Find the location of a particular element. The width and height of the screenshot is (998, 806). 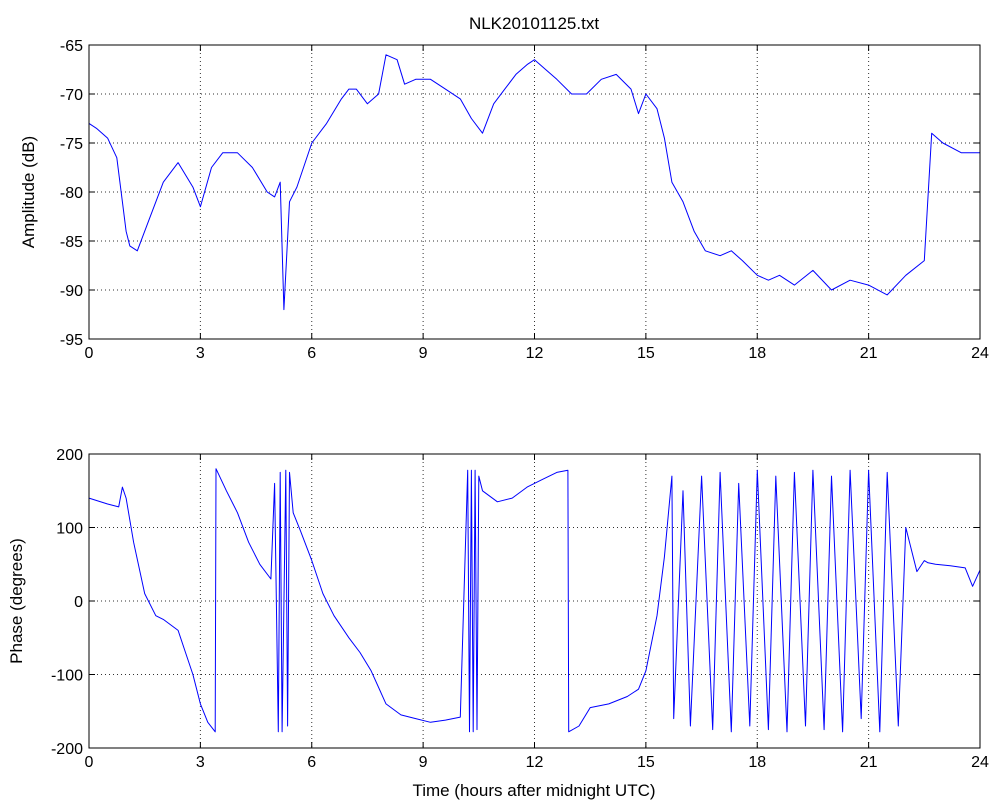

phase-xtick-label: 24 is located at coordinates (980, 762).